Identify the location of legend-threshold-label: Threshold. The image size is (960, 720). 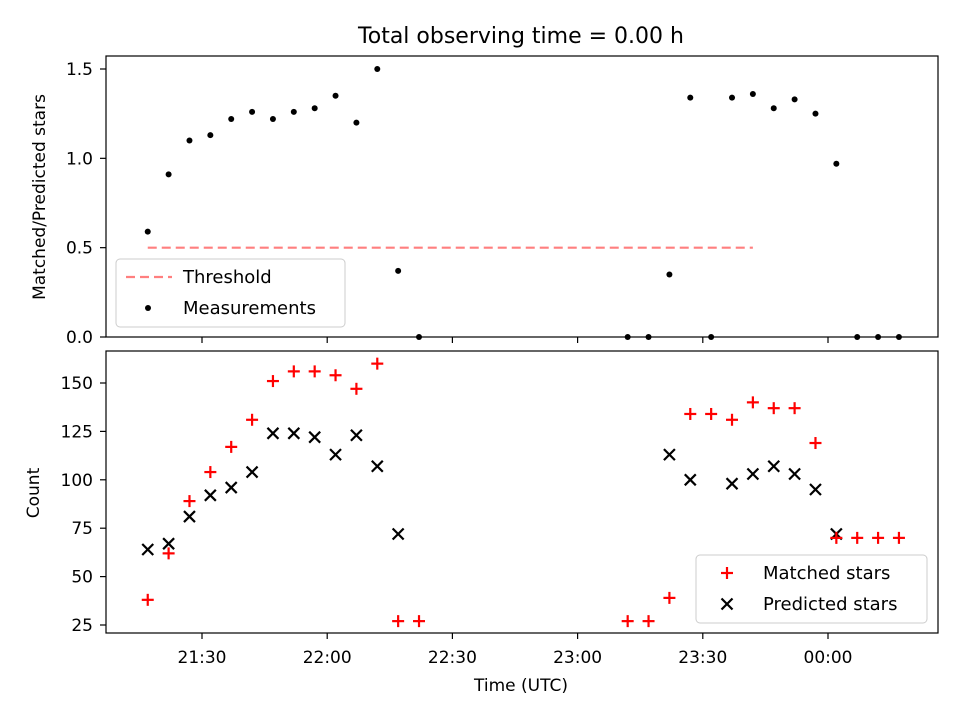
(227, 277).